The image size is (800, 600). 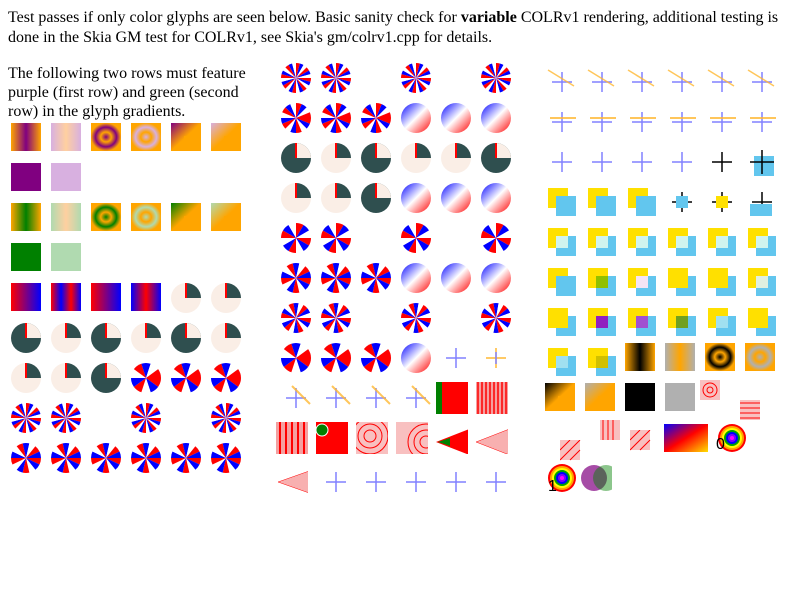 What do you see at coordinates (146, 298) in the screenshot?
I see `blue-red-blue-glyph` at bounding box center [146, 298].